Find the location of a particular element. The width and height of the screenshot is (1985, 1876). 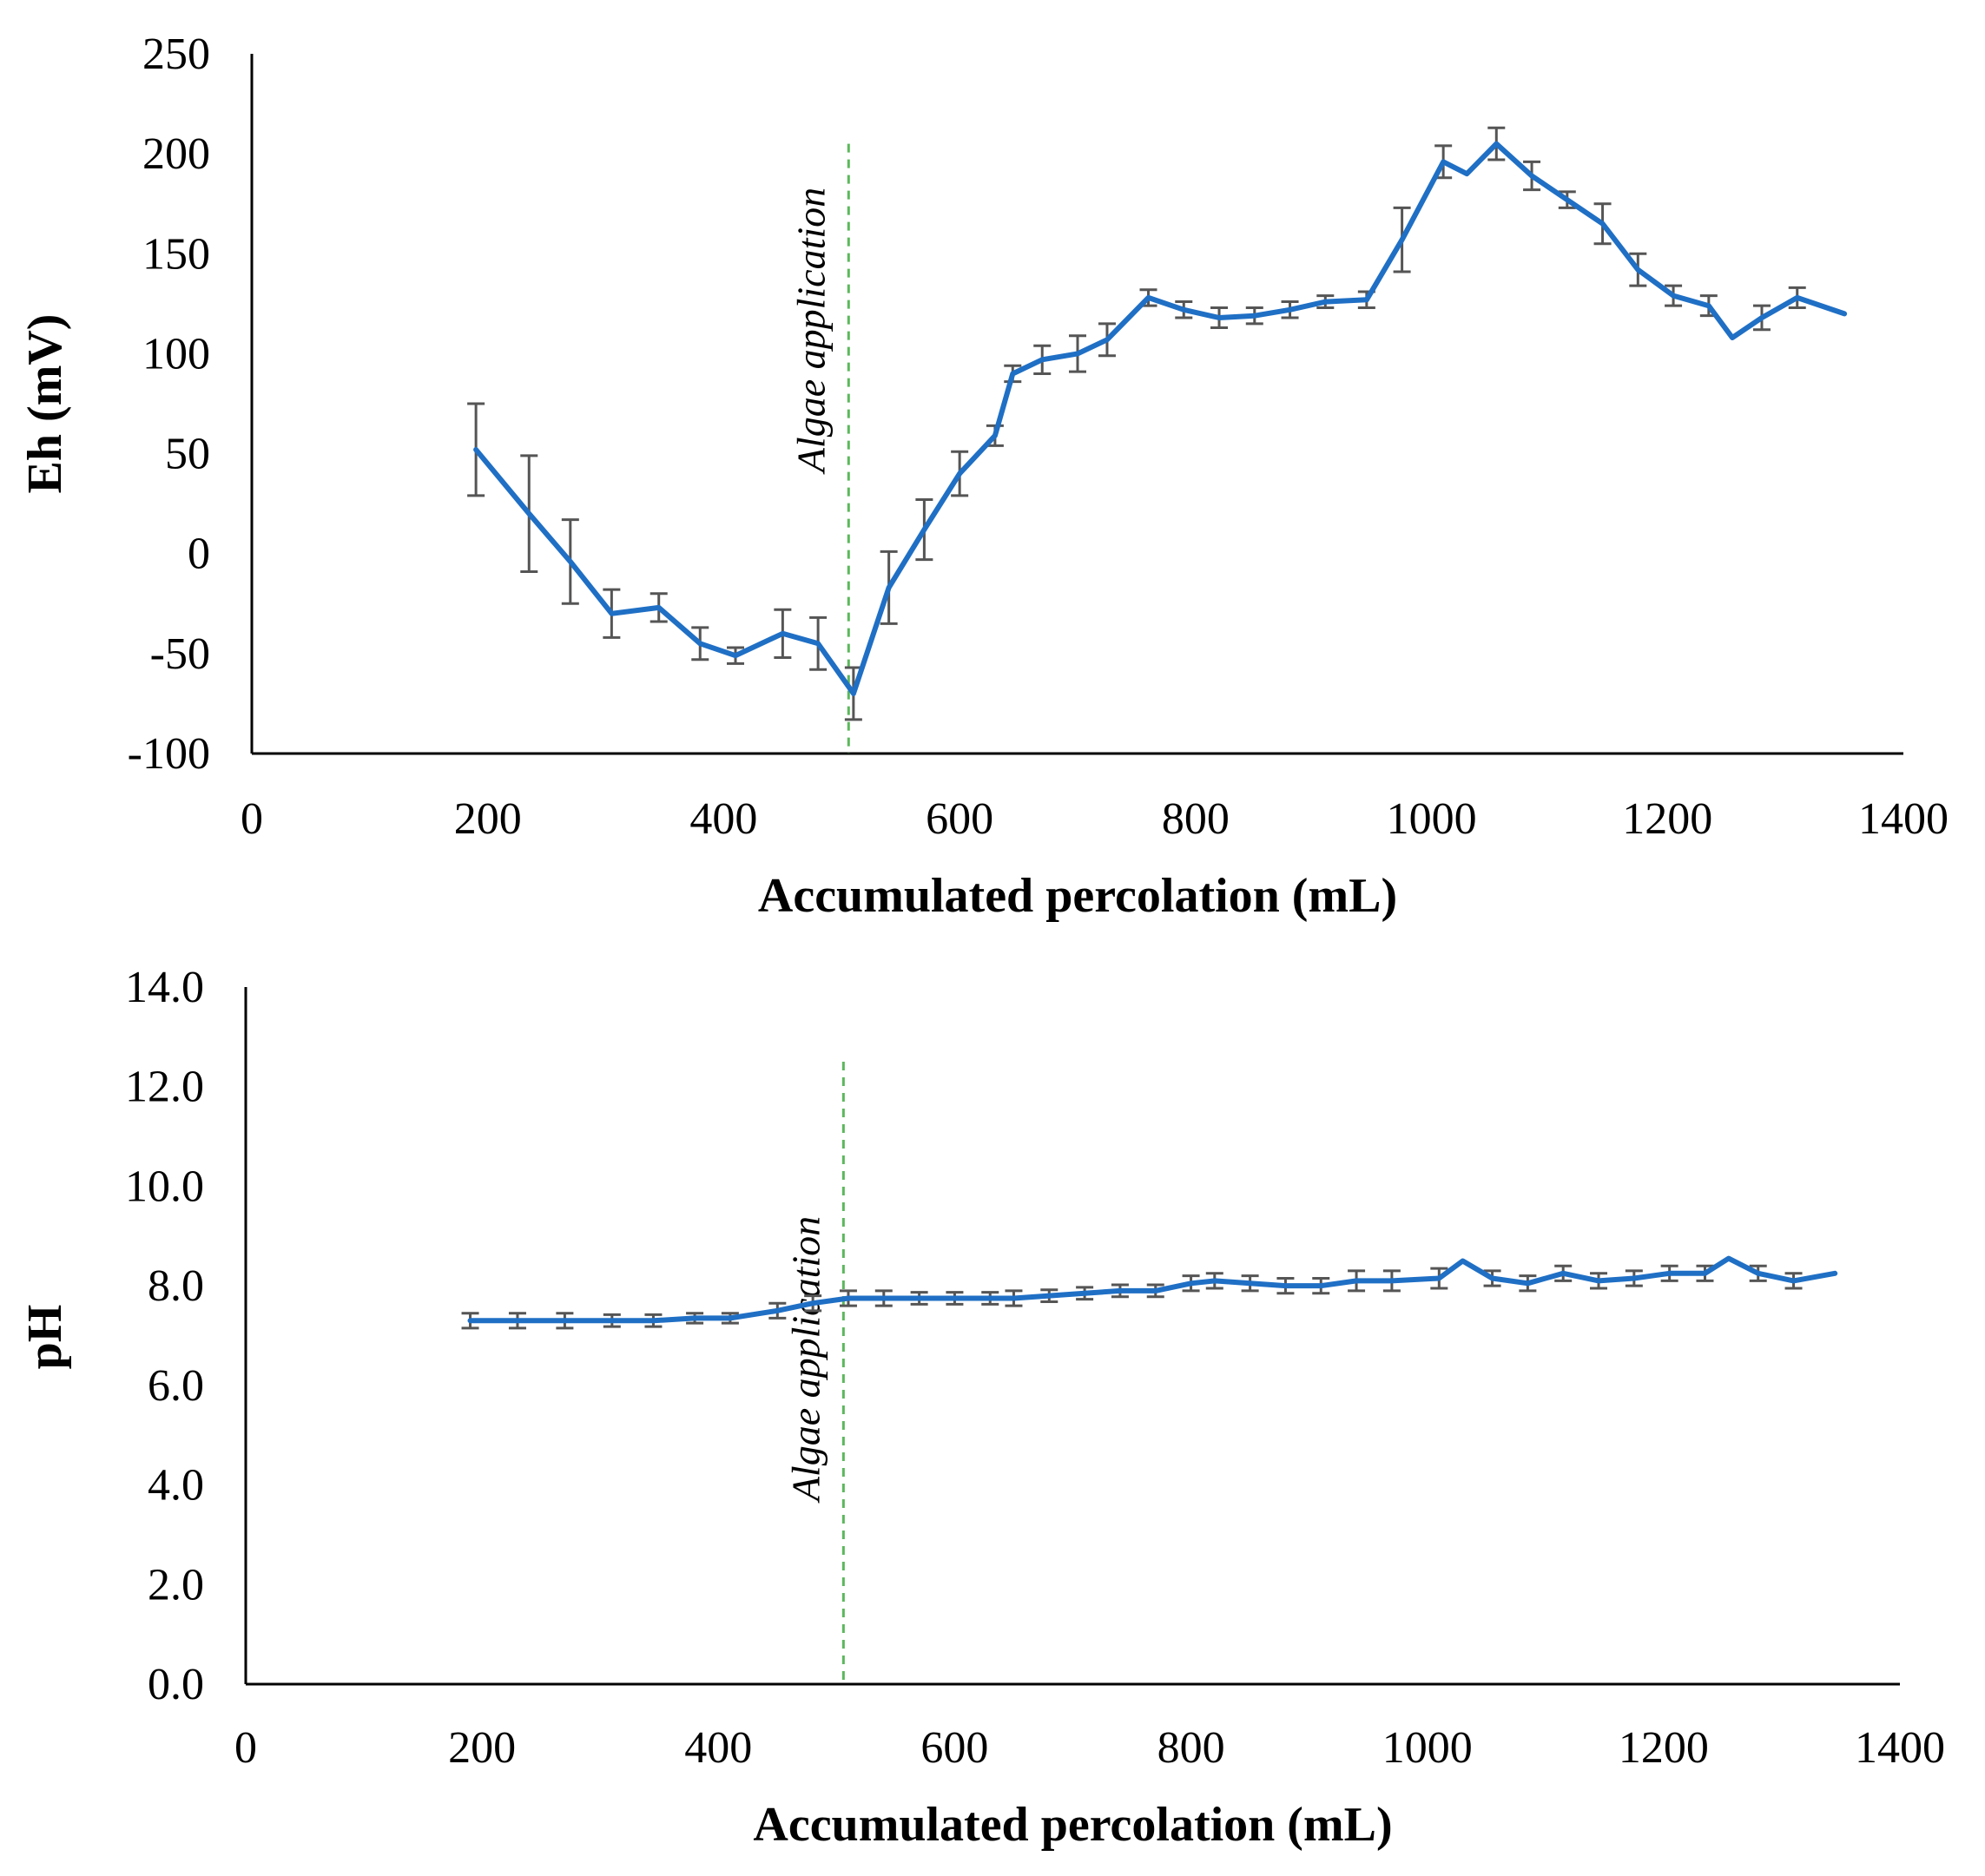

y-tick-label: 6.0 is located at coordinates (176, 1386).